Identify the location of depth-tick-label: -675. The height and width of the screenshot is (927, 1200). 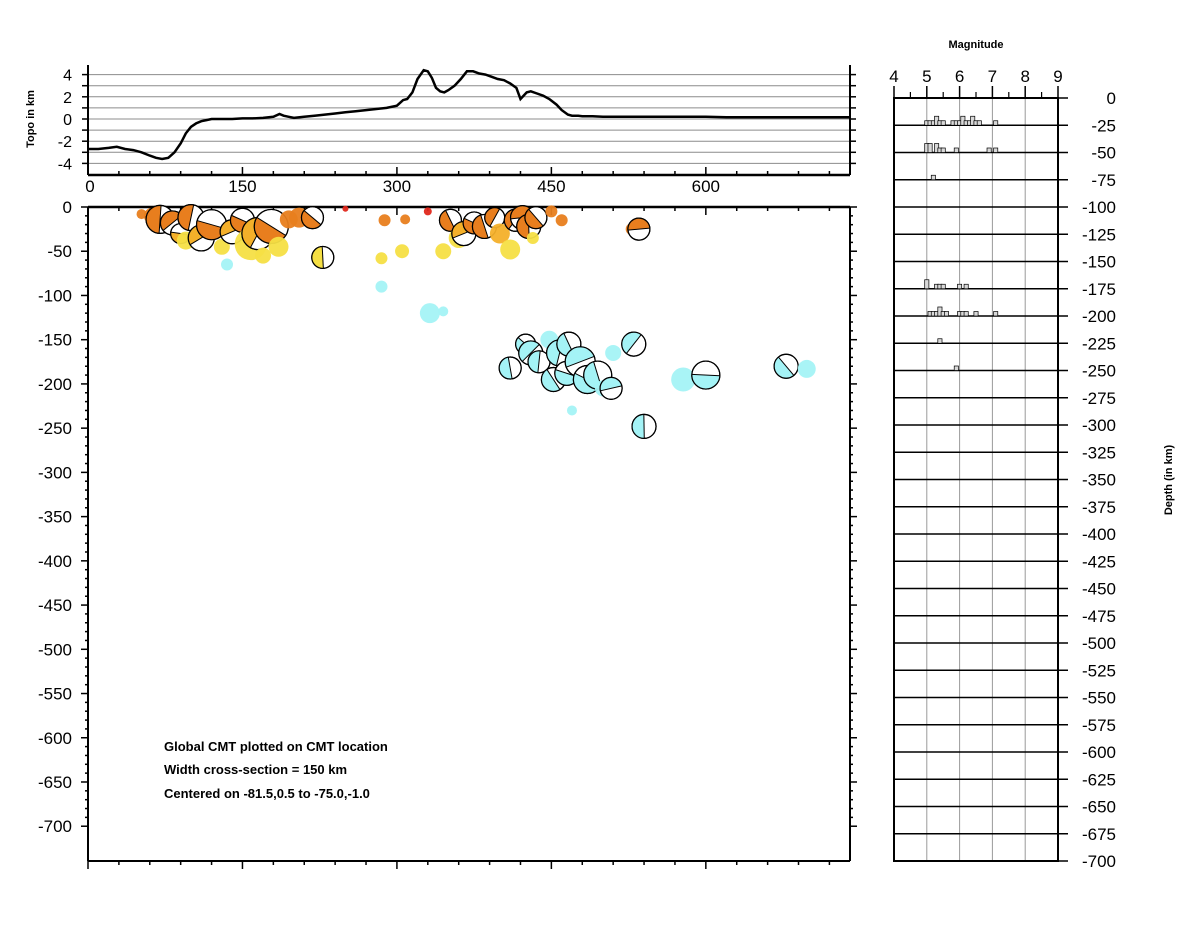
(1099, 834).